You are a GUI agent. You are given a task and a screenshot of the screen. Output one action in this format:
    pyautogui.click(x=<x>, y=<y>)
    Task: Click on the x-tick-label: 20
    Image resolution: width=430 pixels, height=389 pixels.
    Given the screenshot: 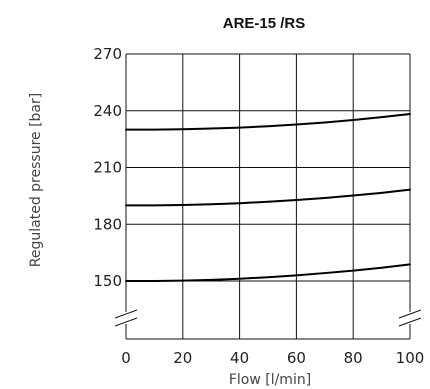 What is the action you would take?
    pyautogui.click(x=182, y=358)
    